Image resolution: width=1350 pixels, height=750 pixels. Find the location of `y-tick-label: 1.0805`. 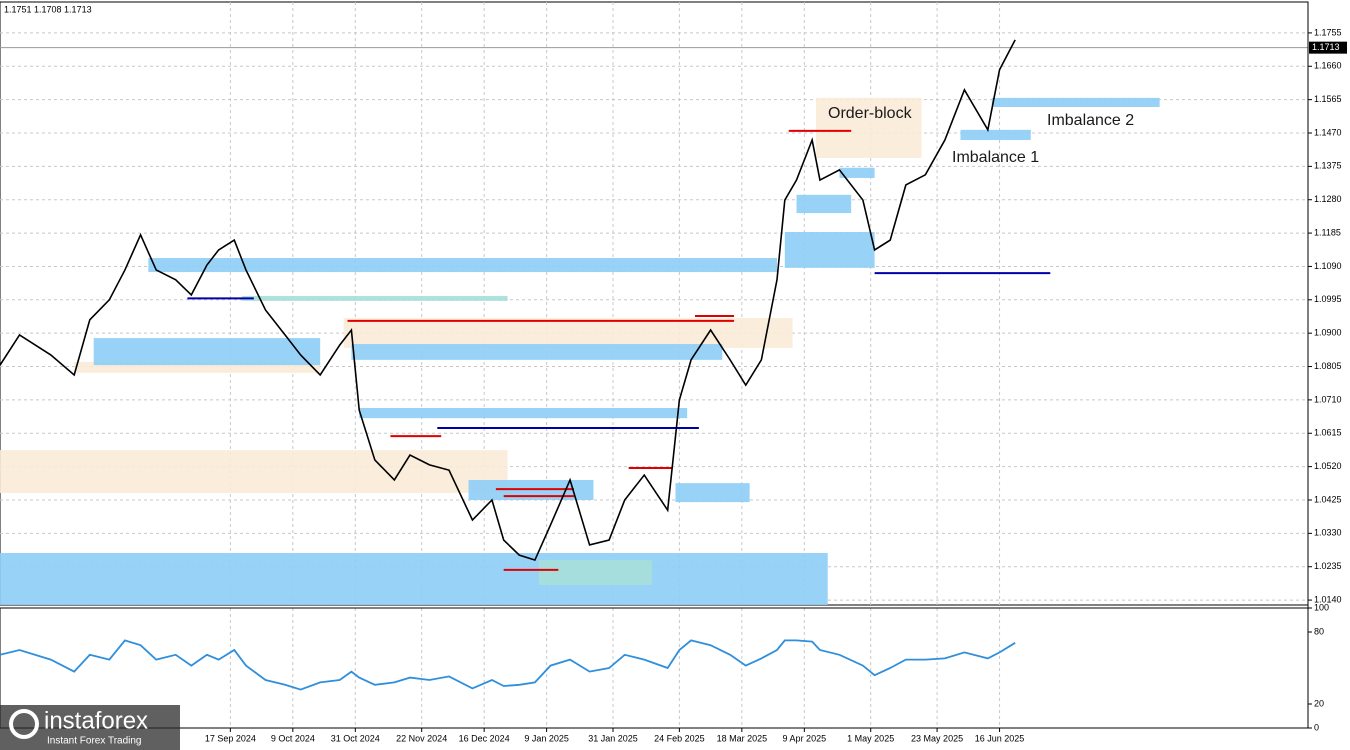

y-tick-label: 1.0805 is located at coordinates (1328, 366).